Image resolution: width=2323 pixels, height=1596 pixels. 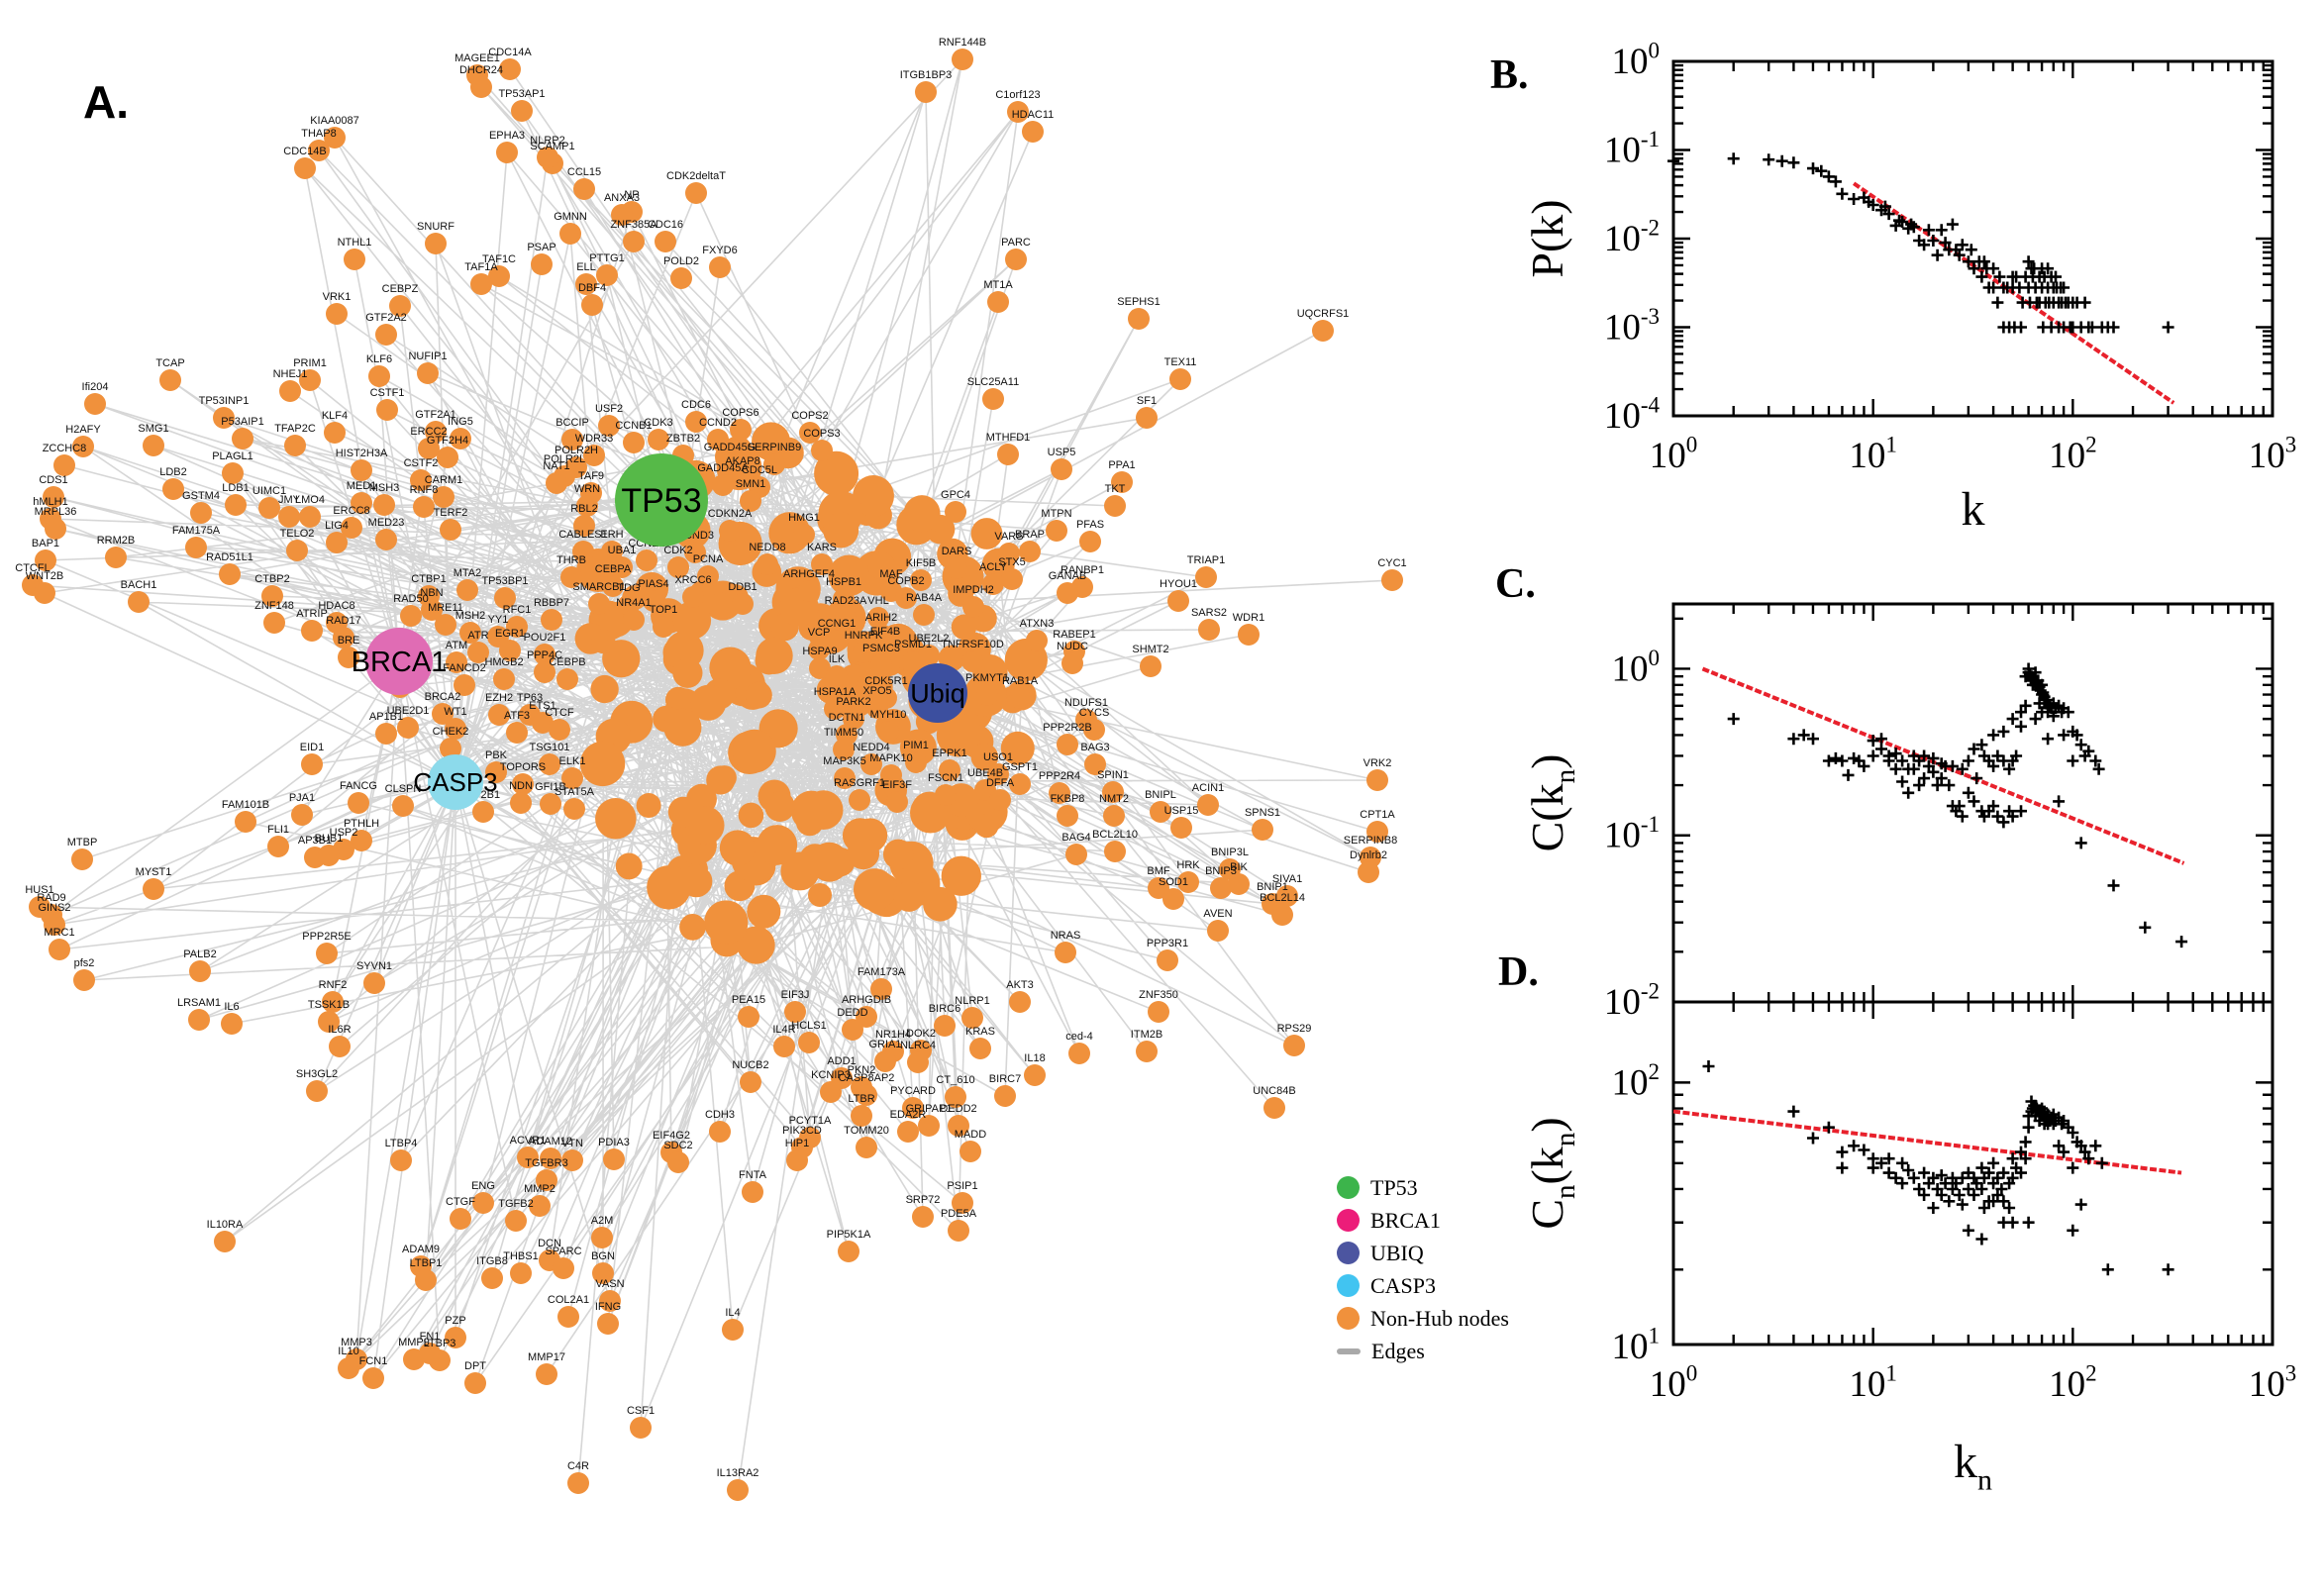 I want to click on node-label: BACH1, so click(x=139, y=585).